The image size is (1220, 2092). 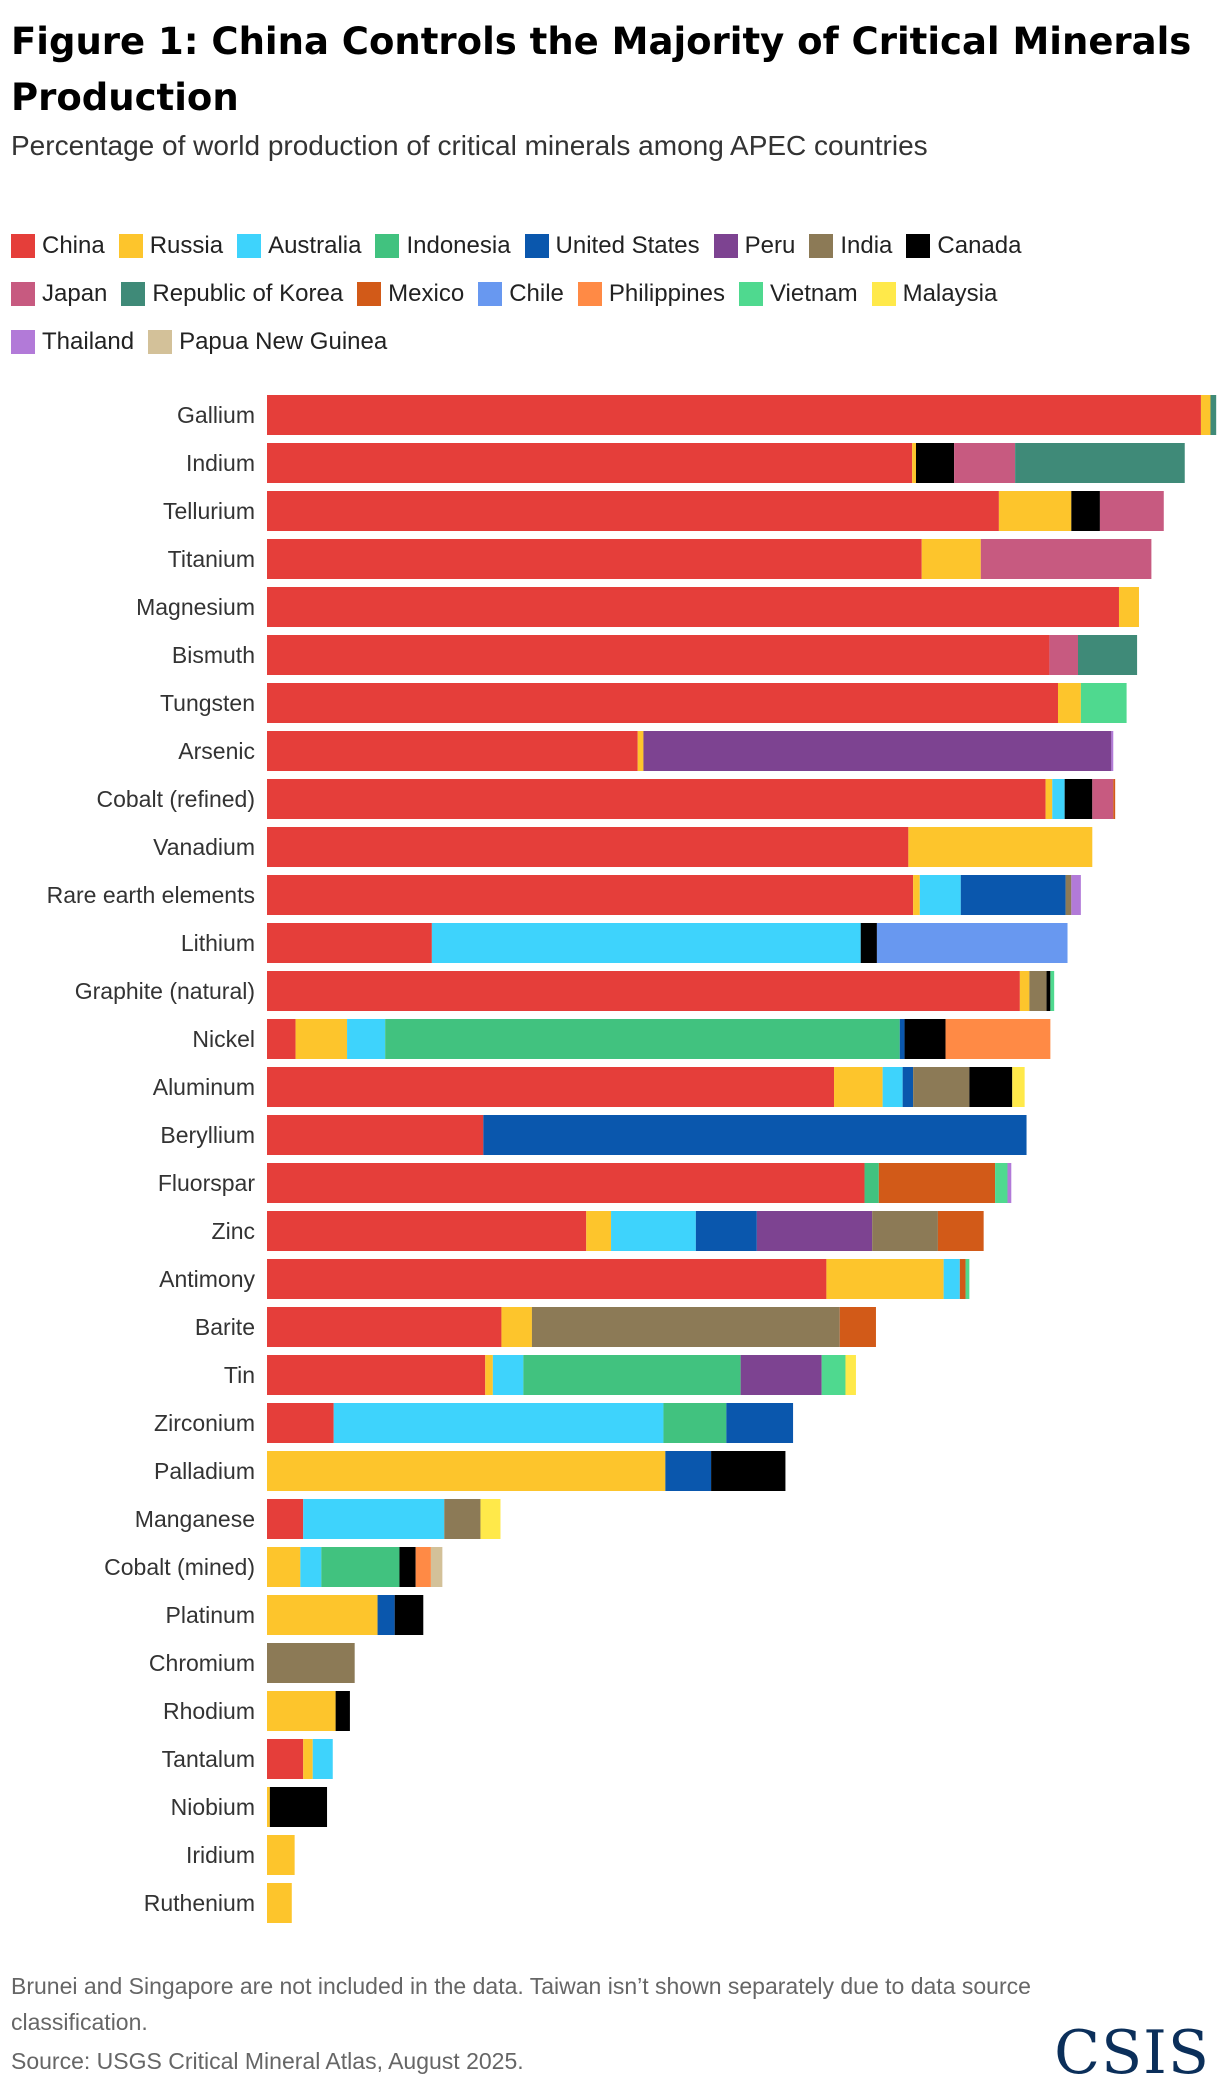 What do you see at coordinates (204, 1087) in the screenshot?
I see `category-label: Aluminum` at bounding box center [204, 1087].